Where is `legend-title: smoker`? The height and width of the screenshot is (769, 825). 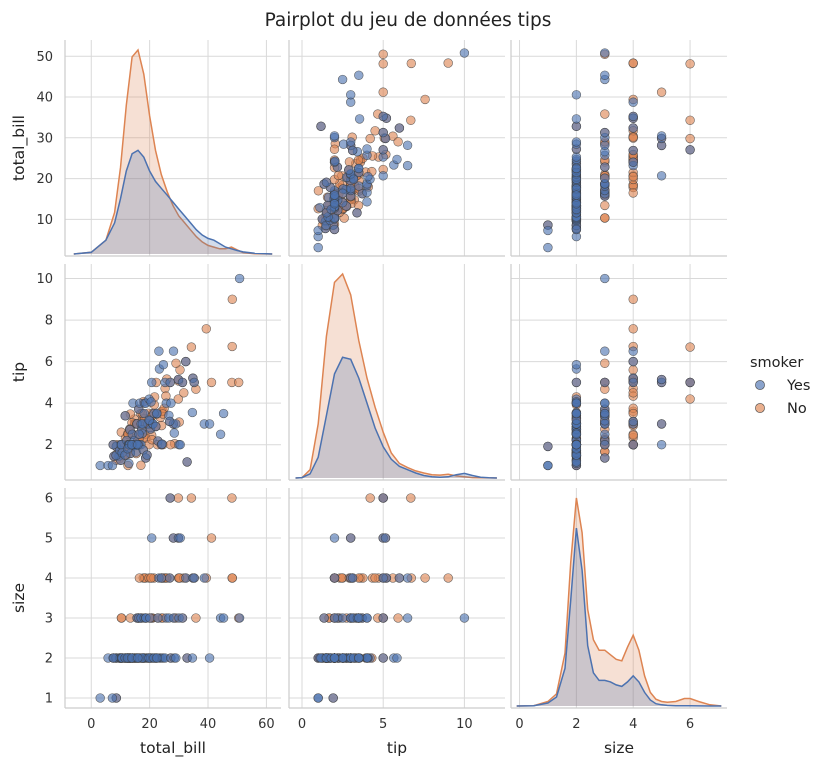 legend-title: smoker is located at coordinates (776, 363).